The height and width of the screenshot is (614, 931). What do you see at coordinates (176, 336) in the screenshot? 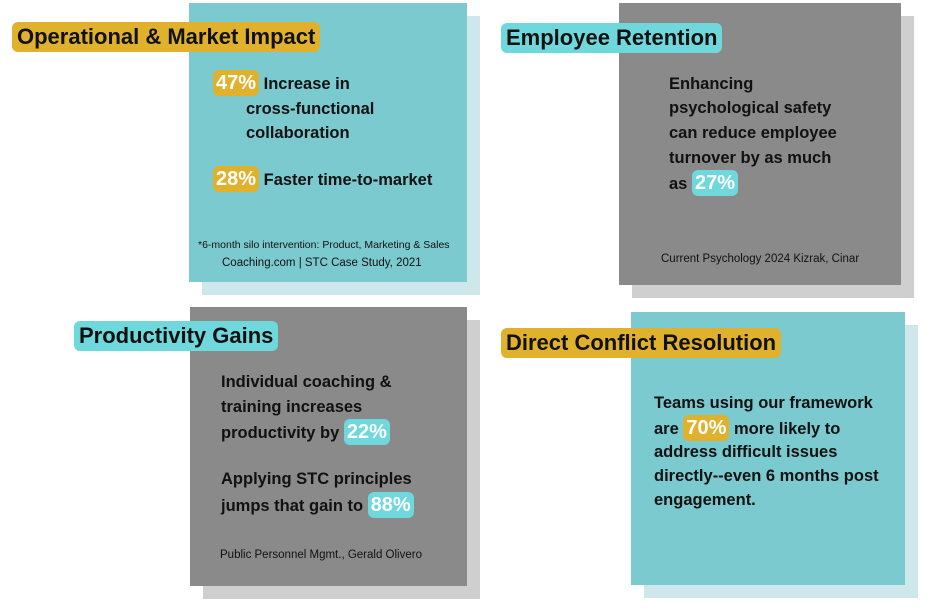
I see `productivity-title: Productivity Gains` at bounding box center [176, 336].